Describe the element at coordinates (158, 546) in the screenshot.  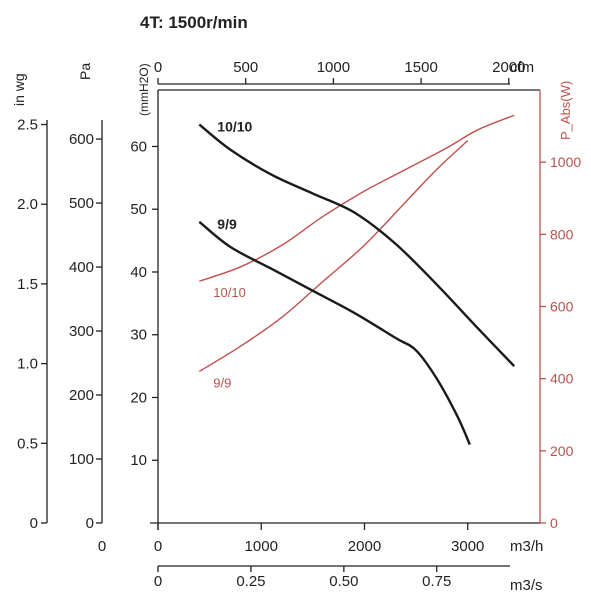
I see `m3h-tick-label: 0` at that location.